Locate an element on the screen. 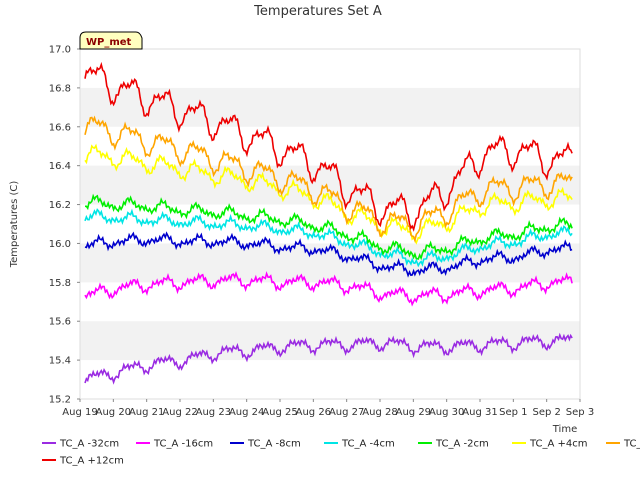 Image resolution: width=640 pixels, height=480 pixels. x-tick-label: Aug 28 is located at coordinates (379, 412).